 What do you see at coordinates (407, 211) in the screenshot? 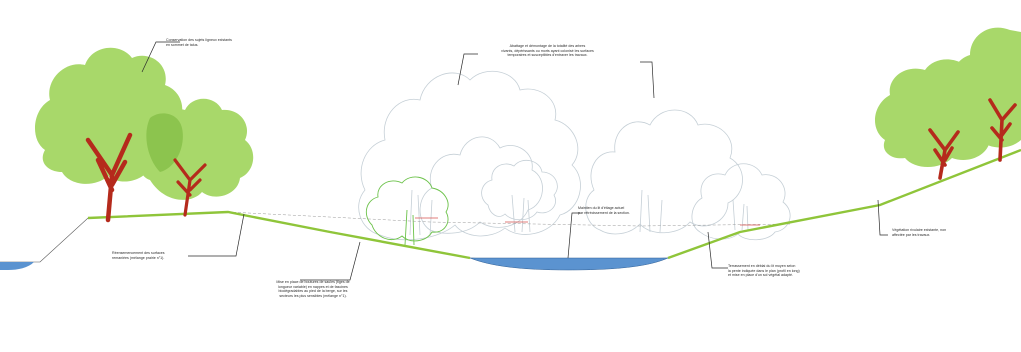
I see `planting-outline-icon` at bounding box center [407, 211].